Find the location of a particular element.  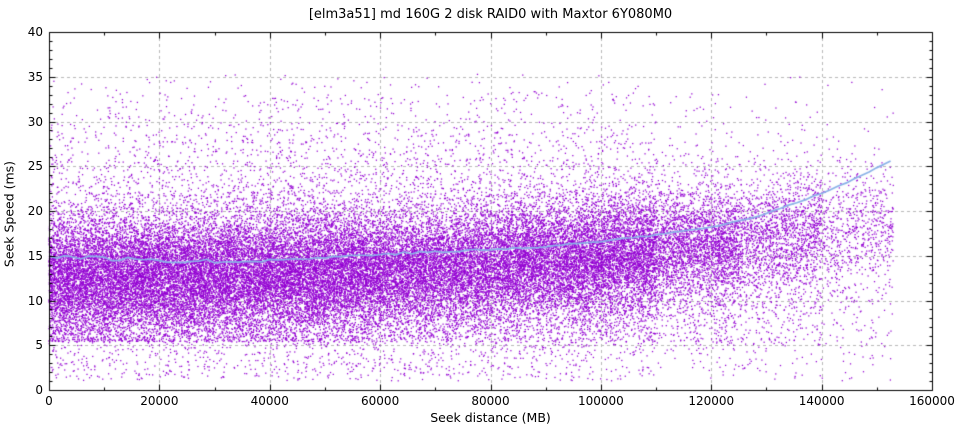

x-tick-label: 20000 is located at coordinates (159, 401).